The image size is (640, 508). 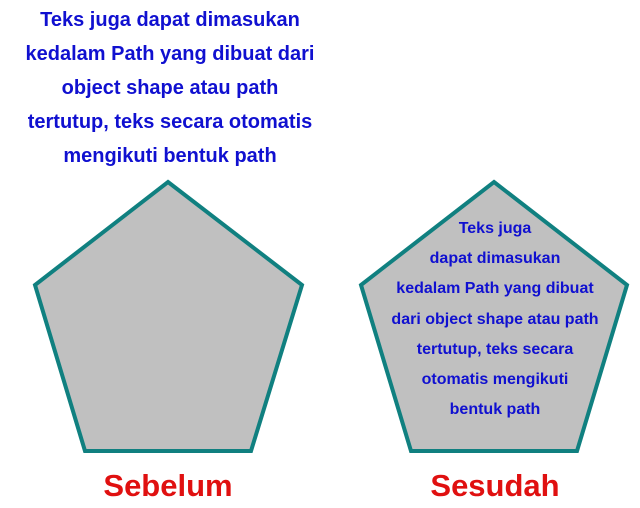 I want to click on path-text-line-5: tertutup, teks secara, so click(x=495, y=349).